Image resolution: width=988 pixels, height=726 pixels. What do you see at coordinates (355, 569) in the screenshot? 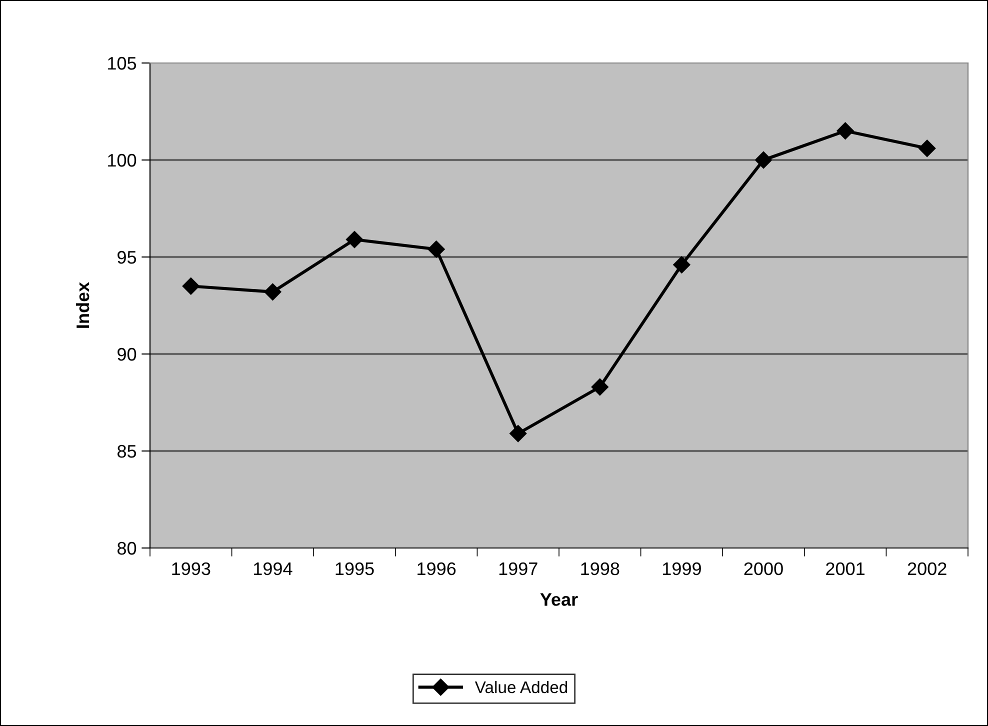
I see `x-tick-label: 1995` at bounding box center [355, 569].